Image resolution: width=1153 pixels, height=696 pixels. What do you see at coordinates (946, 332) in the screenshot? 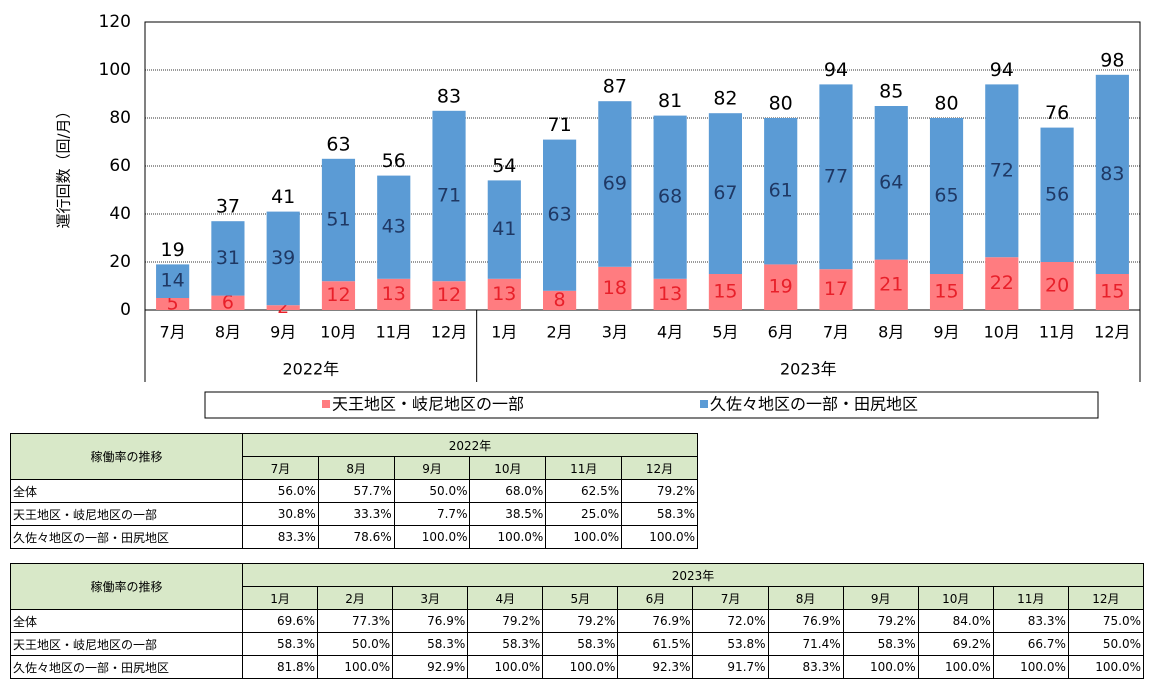
I see `x-tick-label: 9月` at bounding box center [946, 332].